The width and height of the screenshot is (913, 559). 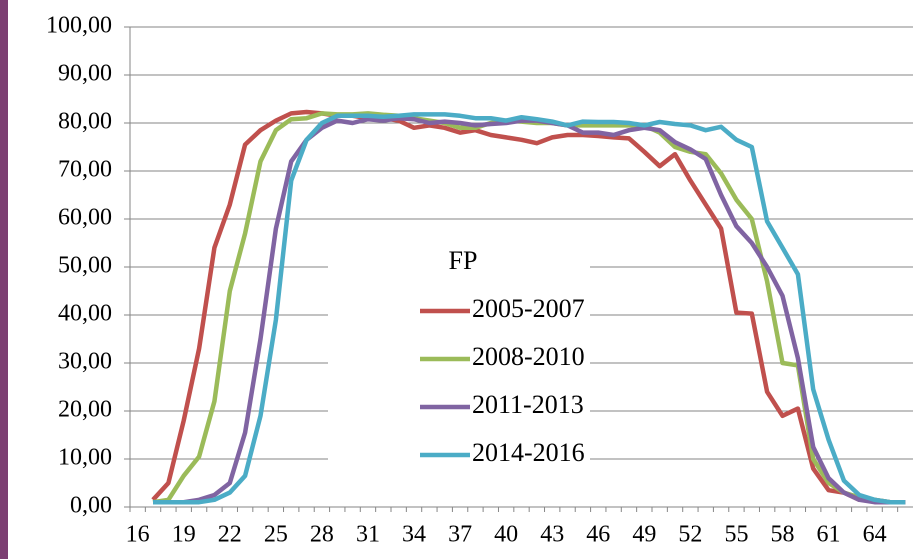 What do you see at coordinates (463, 260) in the screenshot?
I see `legend-title: FP` at bounding box center [463, 260].